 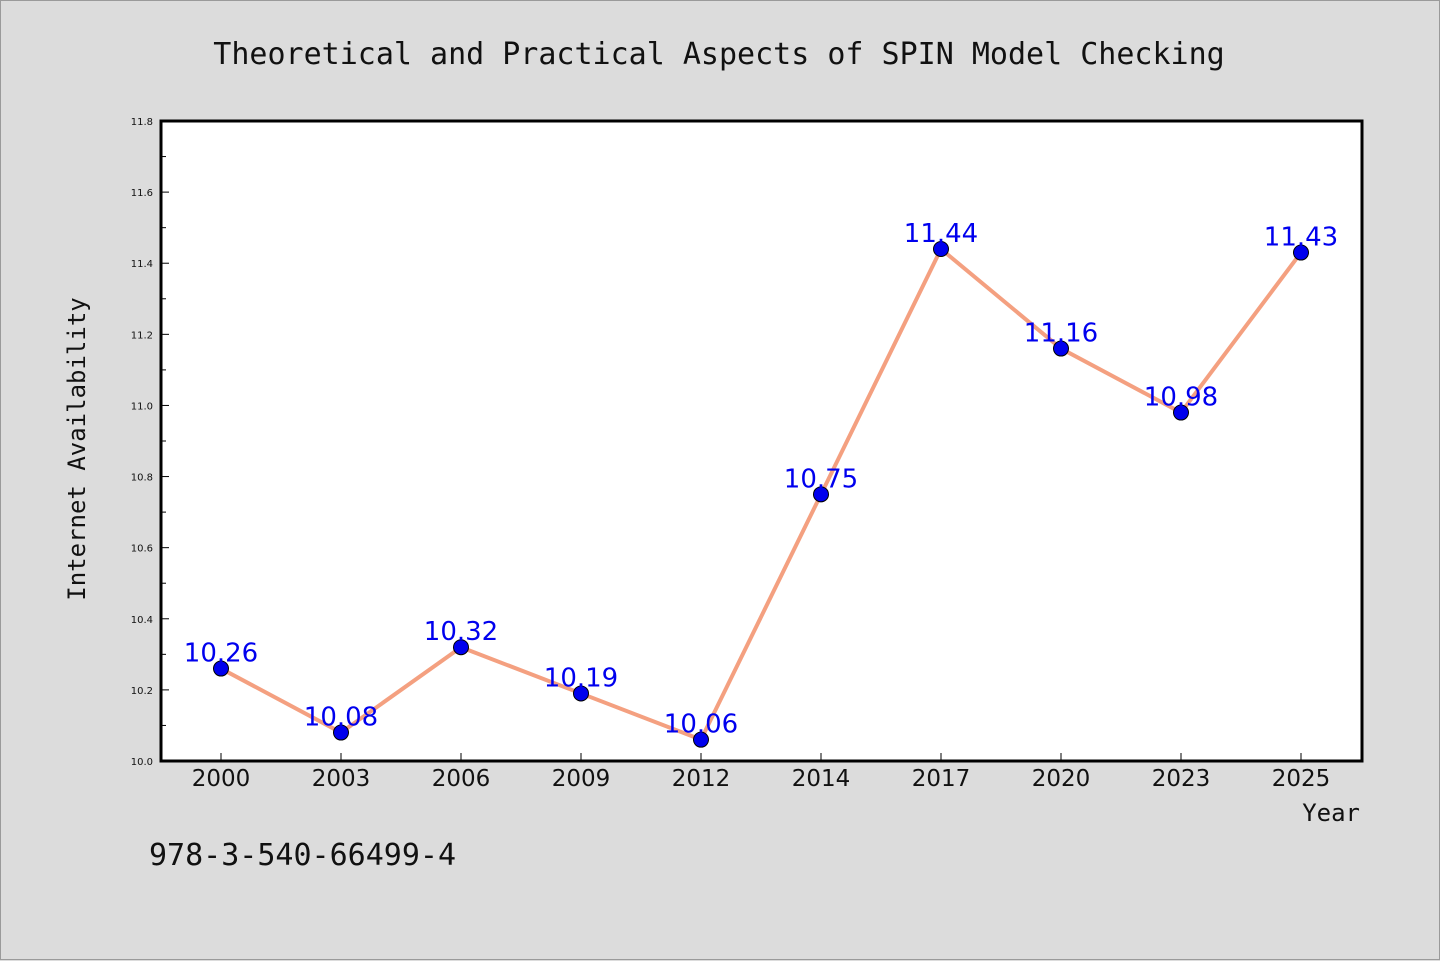 I want to click on x-tick-label: 2012, so click(x=701, y=779).